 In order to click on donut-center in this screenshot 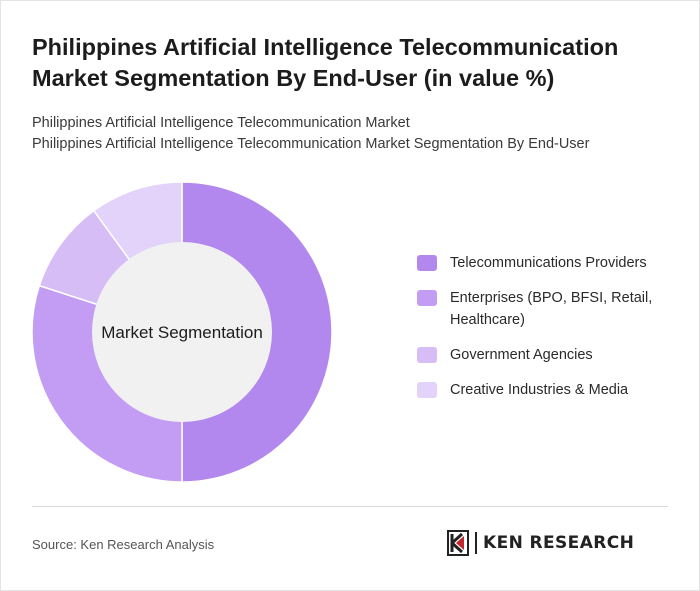, I will do `click(182, 332)`.